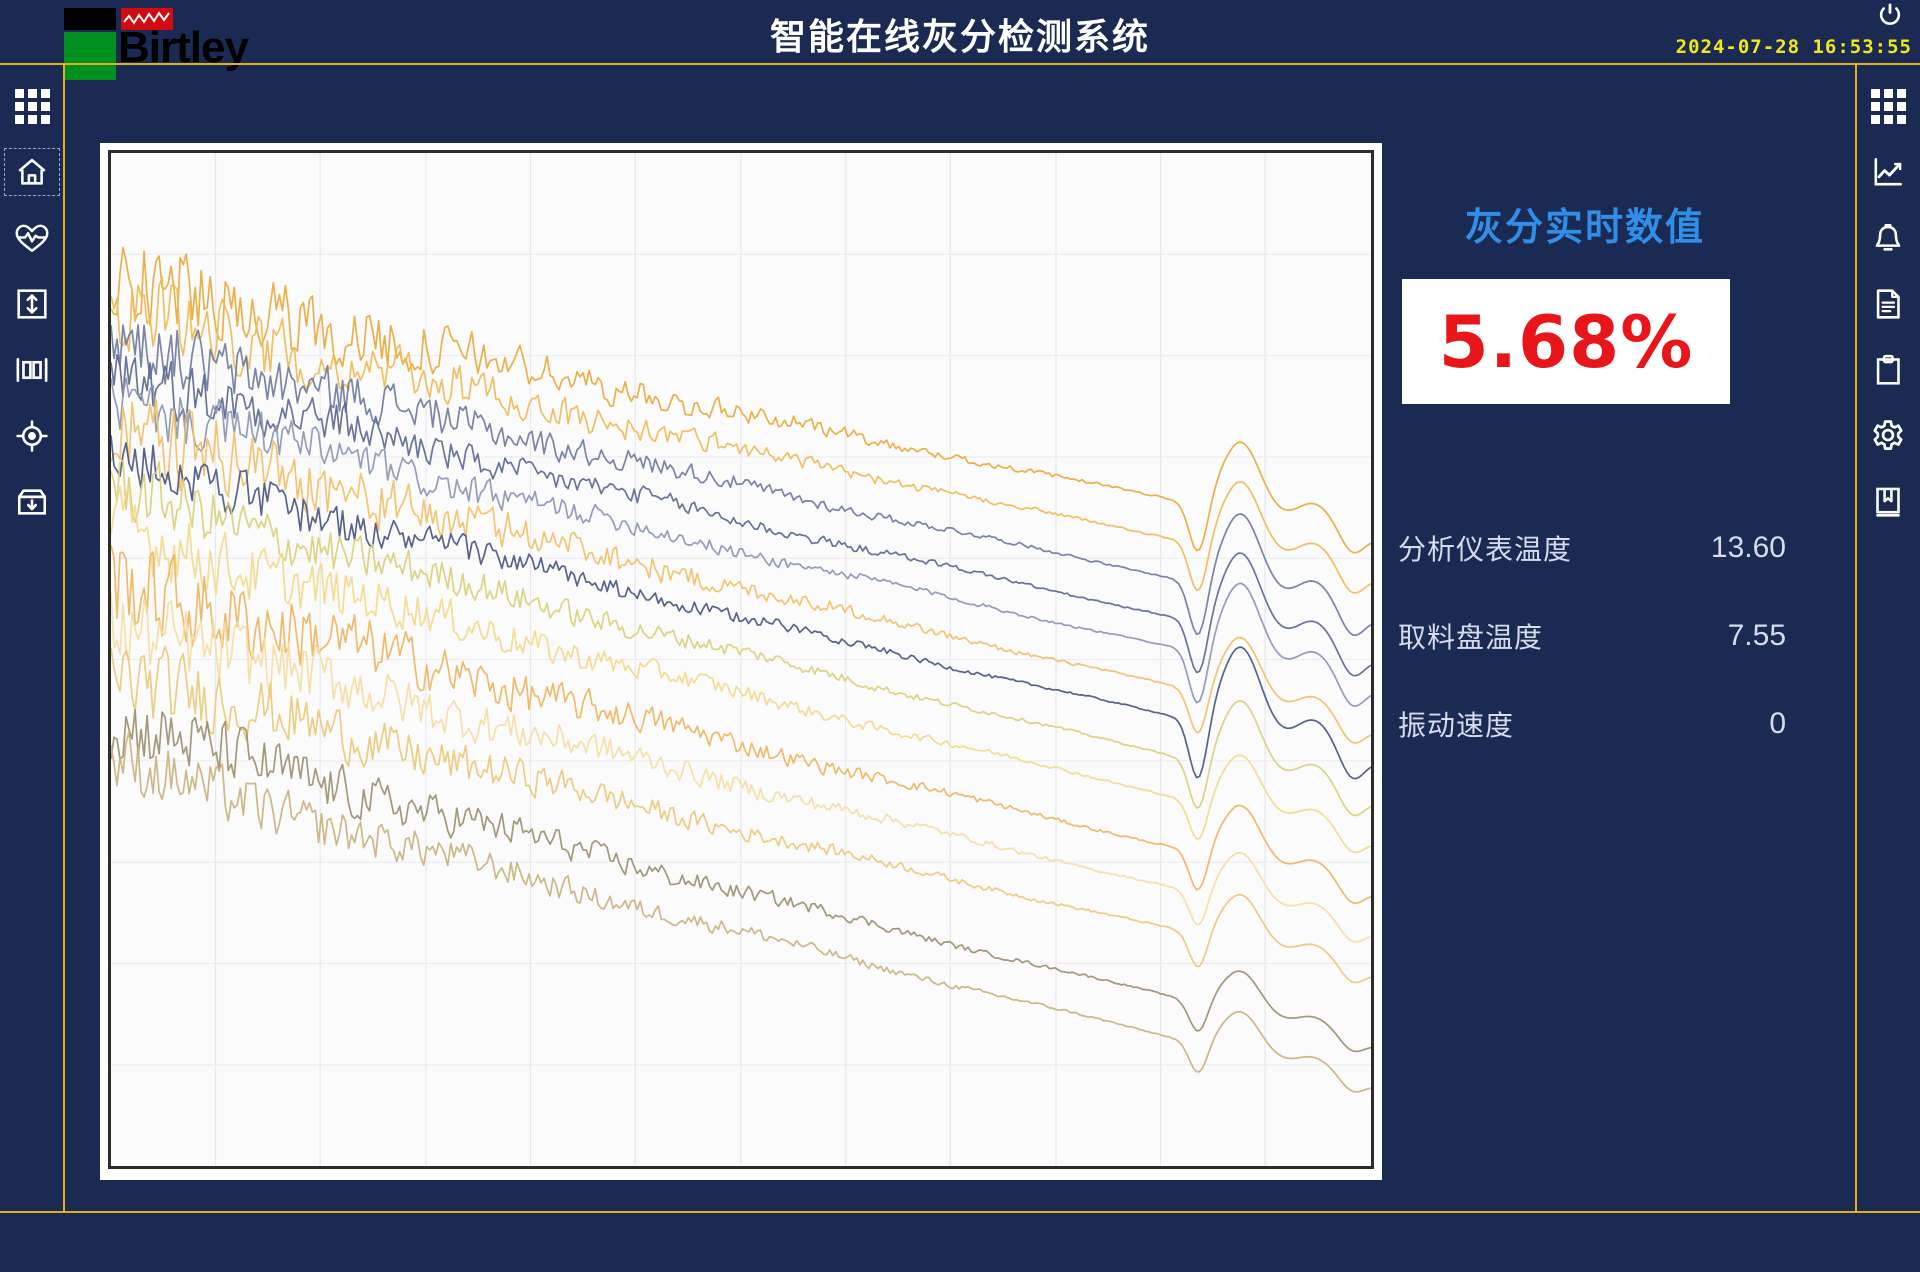 The width and height of the screenshot is (1920, 1272). I want to click on sidebar-item-home, so click(32, 172).